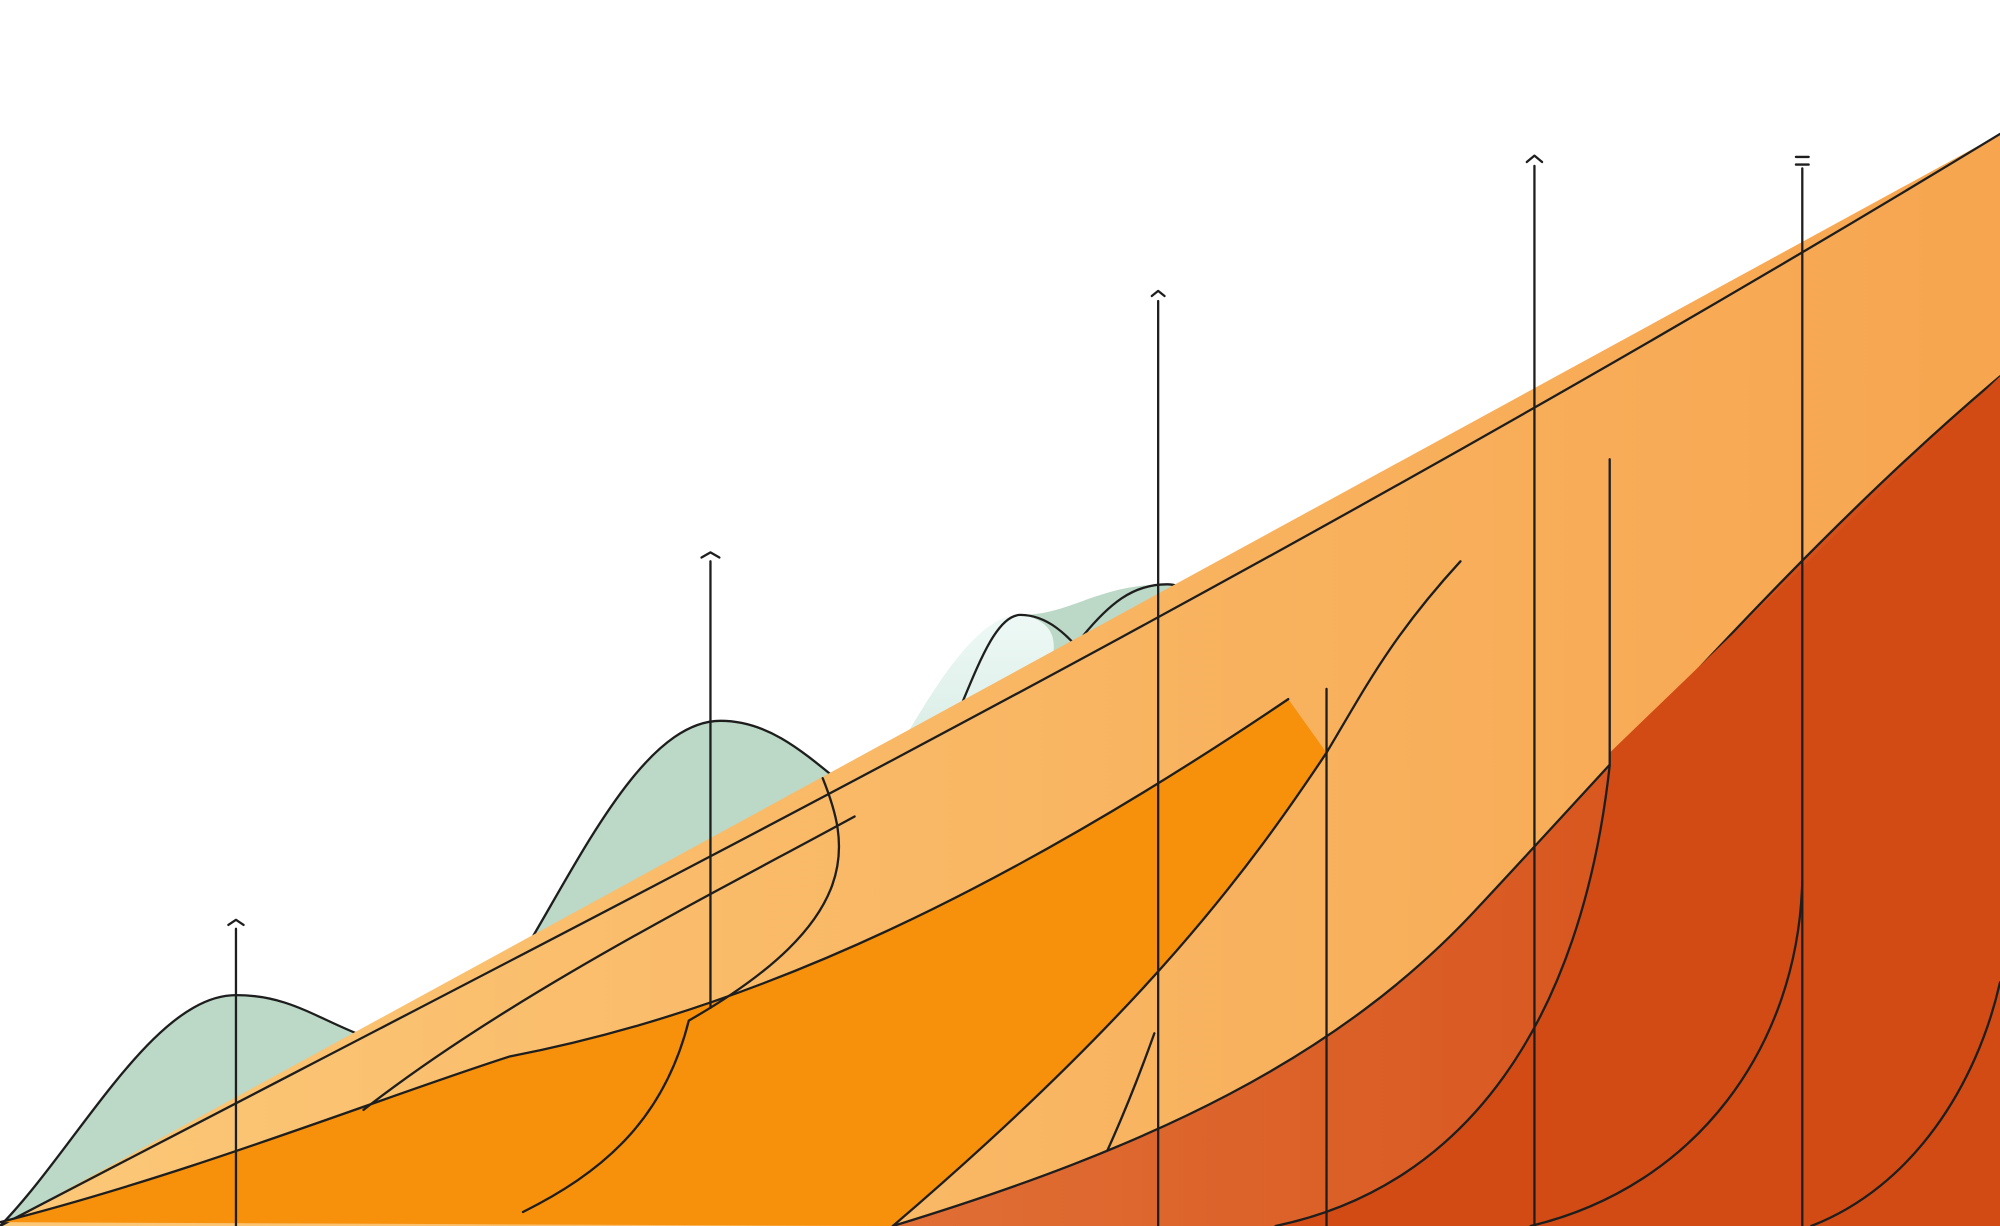 The image size is (2000, 1226). Describe the element at coordinates (1109, 988) in the screenshot. I see `orange-outline` at that location.